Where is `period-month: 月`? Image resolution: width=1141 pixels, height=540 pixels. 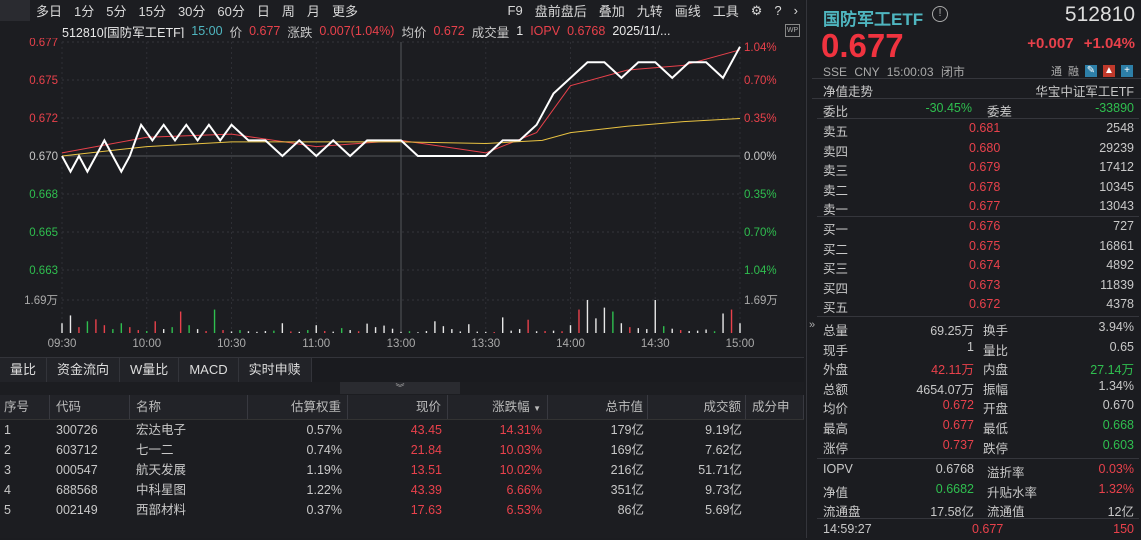
period-month: 月 is located at coordinates (313, 11).